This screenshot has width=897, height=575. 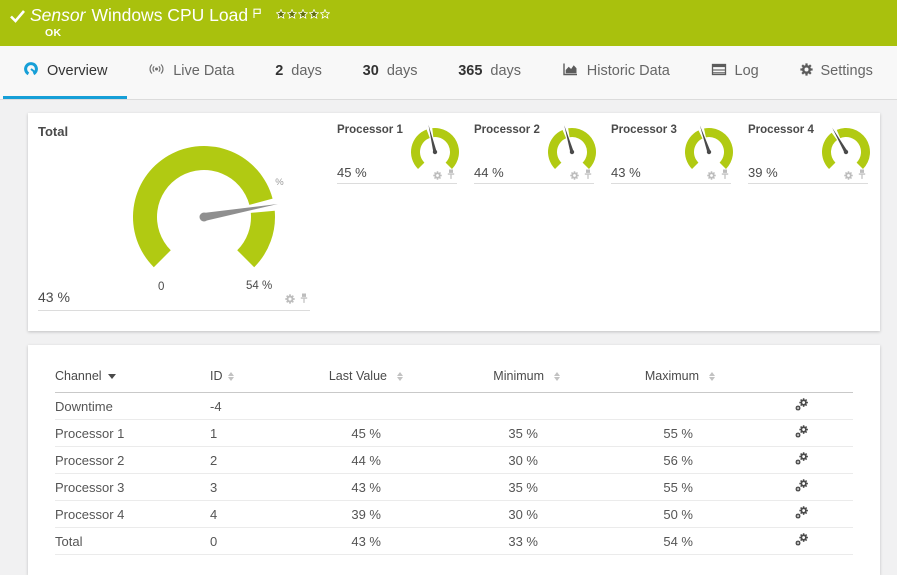 I want to click on live-icon, so click(x=156, y=71).